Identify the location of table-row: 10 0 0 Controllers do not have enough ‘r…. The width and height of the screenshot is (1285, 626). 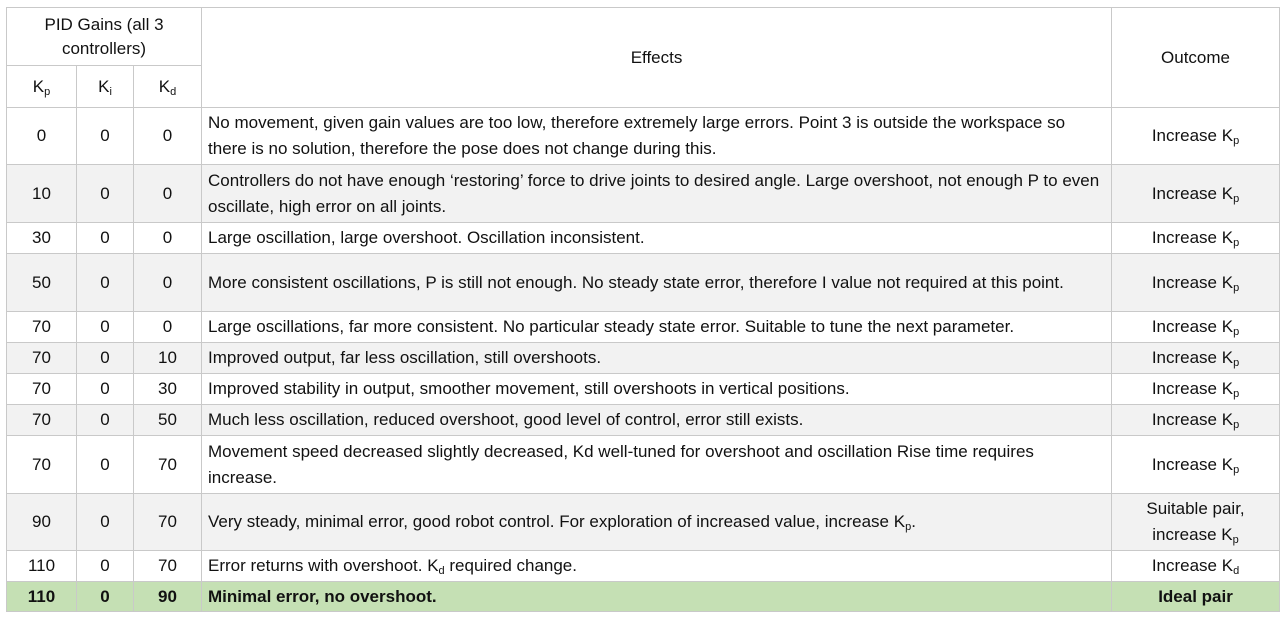
(643, 193).